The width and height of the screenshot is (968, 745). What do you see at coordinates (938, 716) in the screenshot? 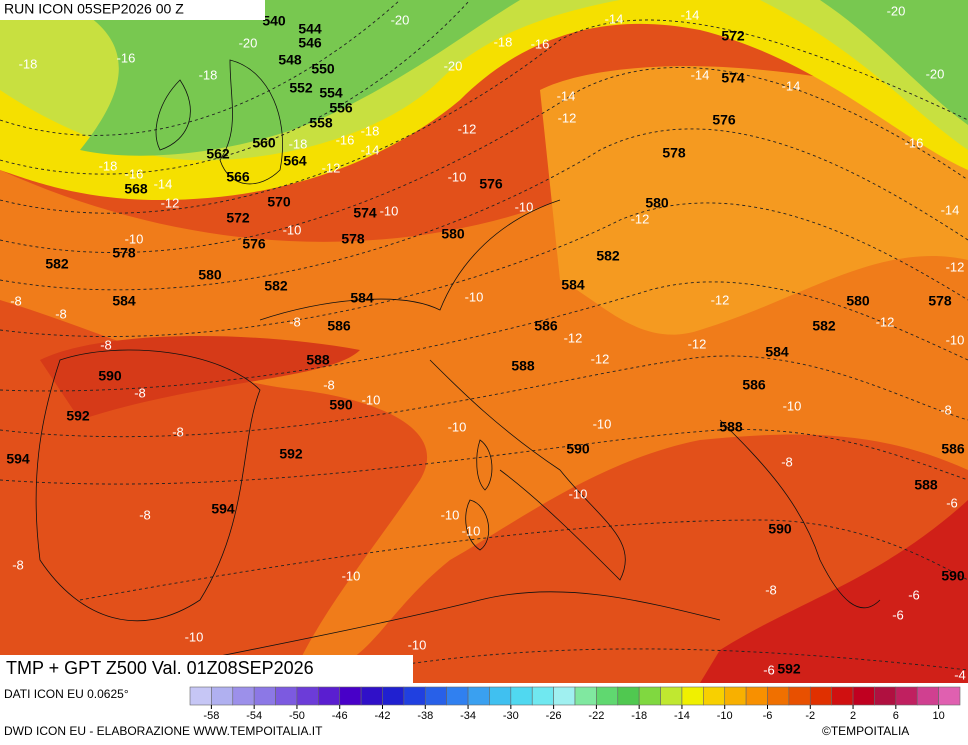
I see `colorbar-tick-label: 10` at bounding box center [938, 716].